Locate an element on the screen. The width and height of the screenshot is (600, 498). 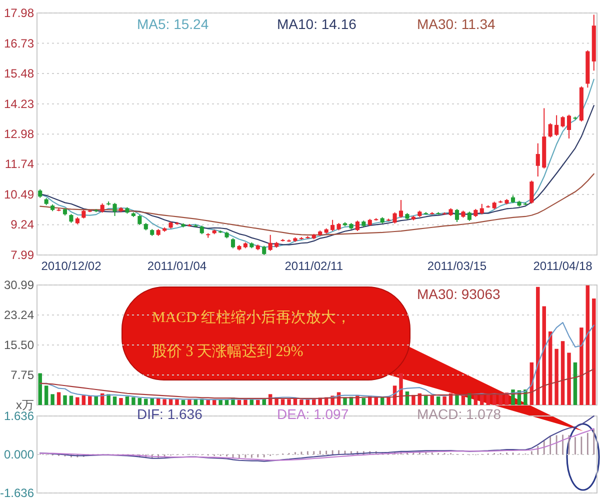
y-tick-label: 23.24 is located at coordinates (19, 315).